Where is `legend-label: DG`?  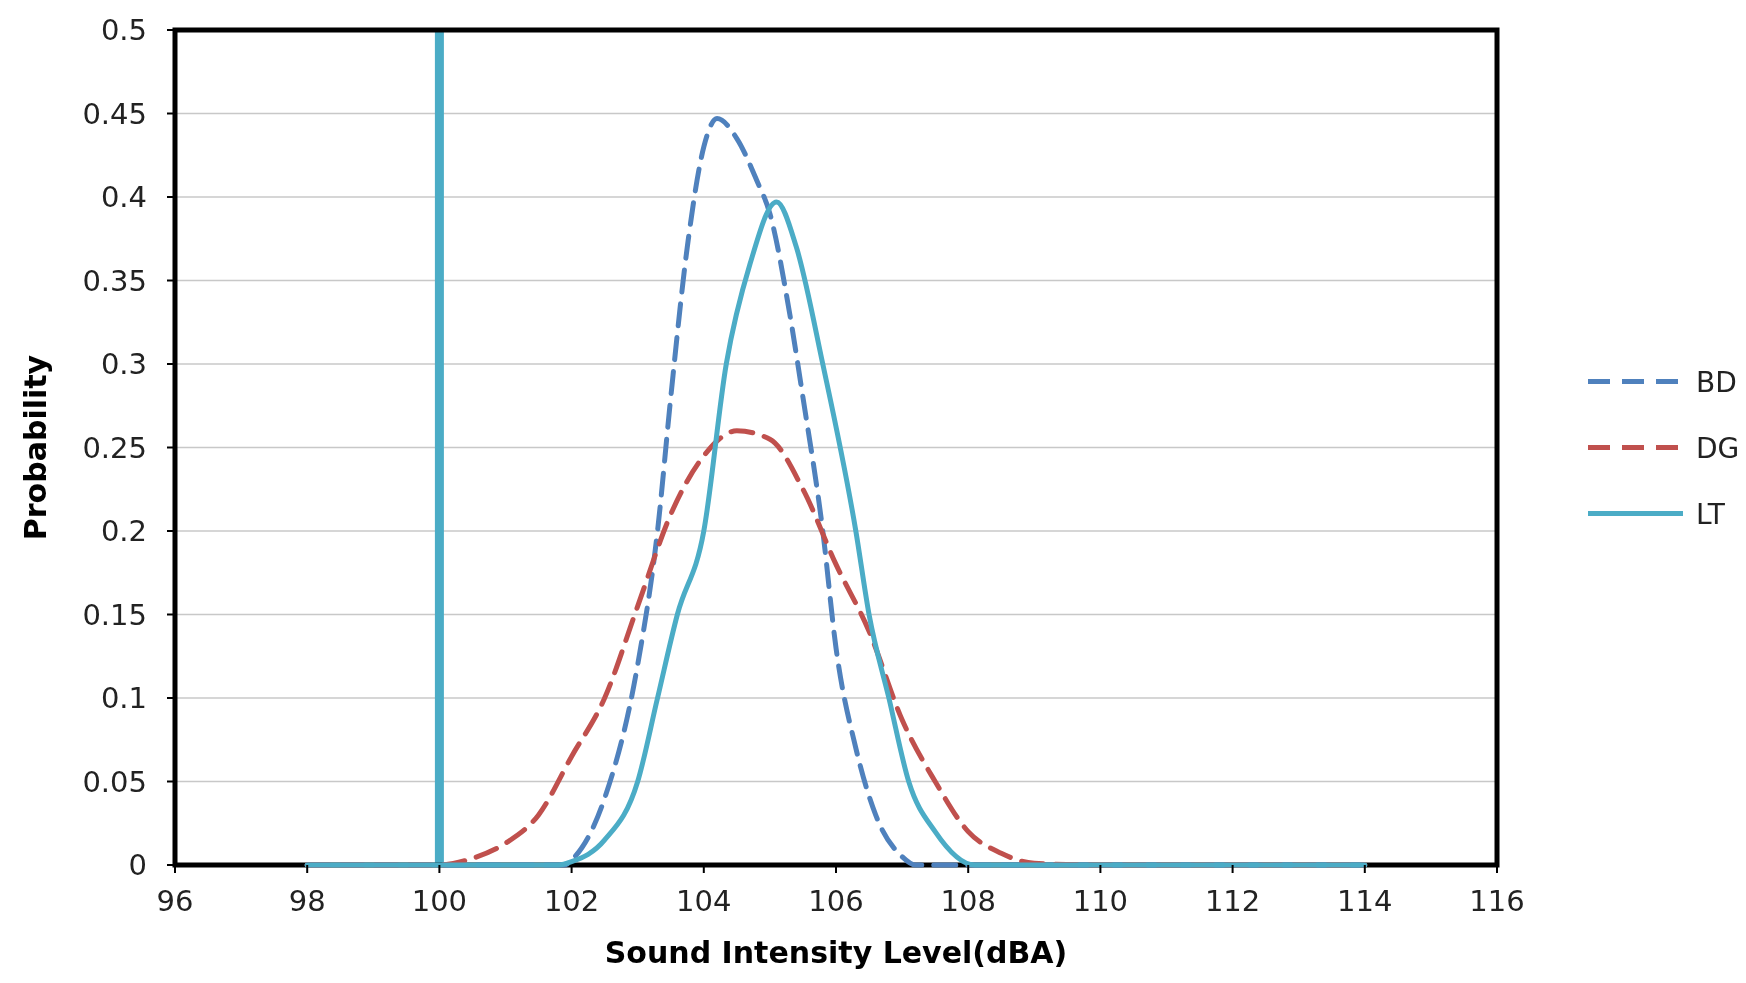
legend-label: DG is located at coordinates (1718, 448).